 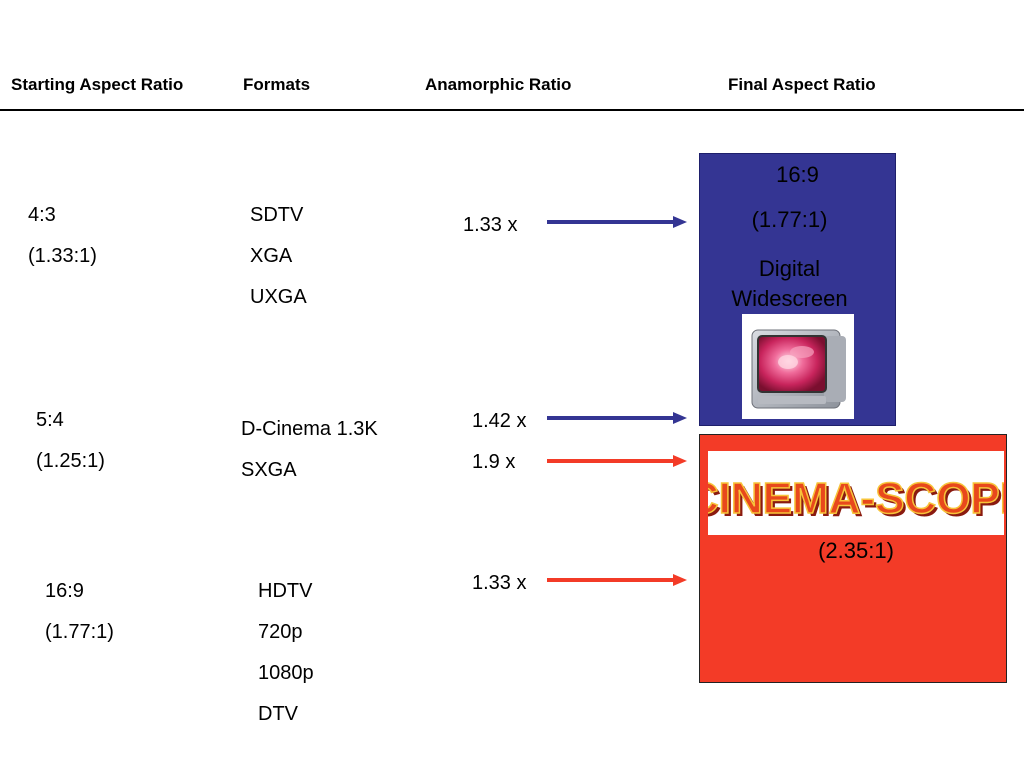 What do you see at coordinates (498, 84) in the screenshot?
I see `header-anamorphic-ratio: Anamorphic Ratio` at bounding box center [498, 84].